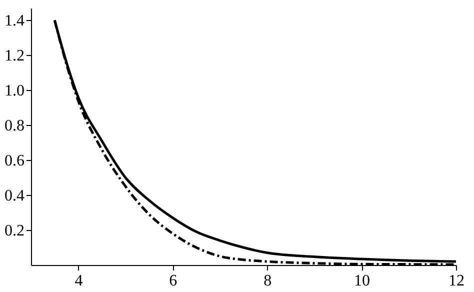  I want to click on x-tick-label: 4, so click(78, 281).